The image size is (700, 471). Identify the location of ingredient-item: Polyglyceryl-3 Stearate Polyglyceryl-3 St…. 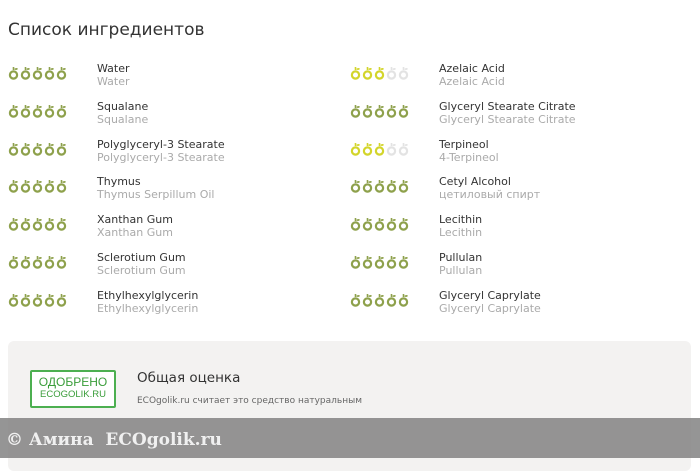
(173, 155).